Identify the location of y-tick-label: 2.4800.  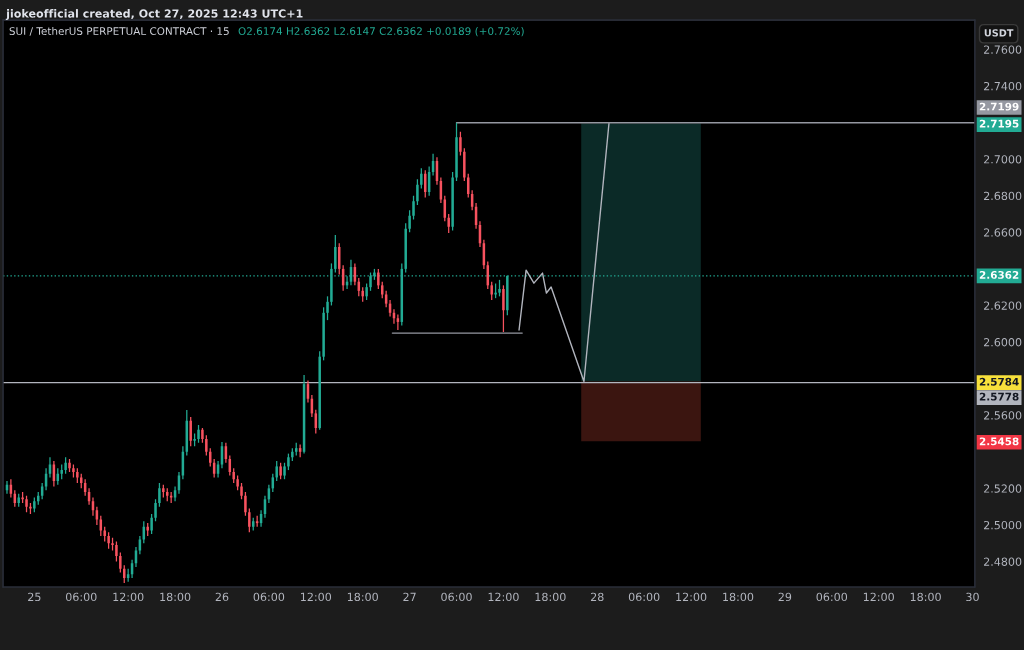
(1003, 561).